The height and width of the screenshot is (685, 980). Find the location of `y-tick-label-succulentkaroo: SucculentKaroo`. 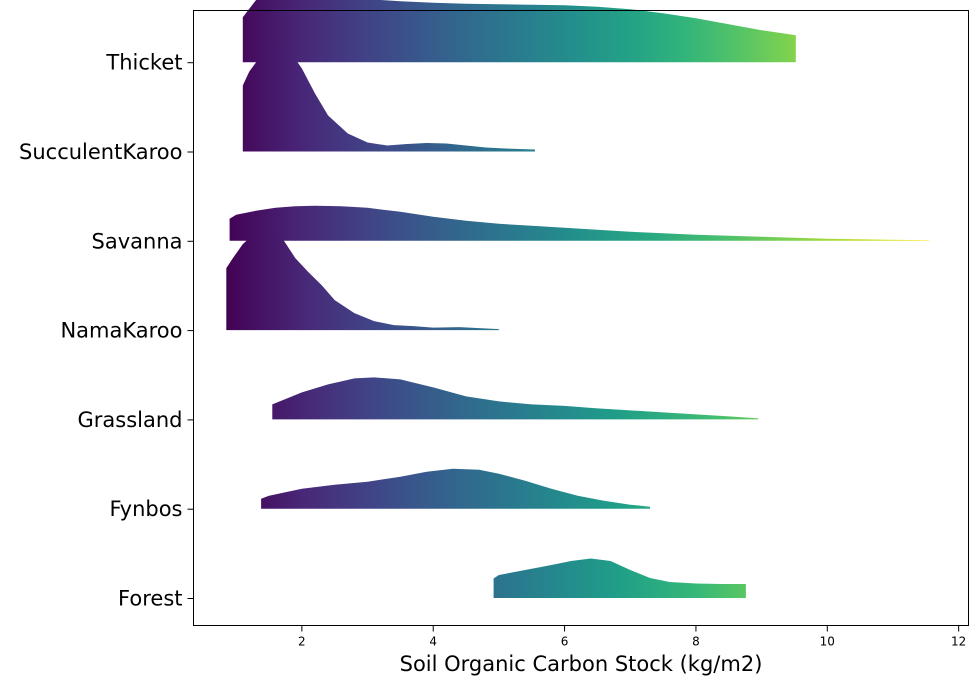

y-tick-label-succulentkaroo: SucculentKaroo is located at coordinates (100, 152).